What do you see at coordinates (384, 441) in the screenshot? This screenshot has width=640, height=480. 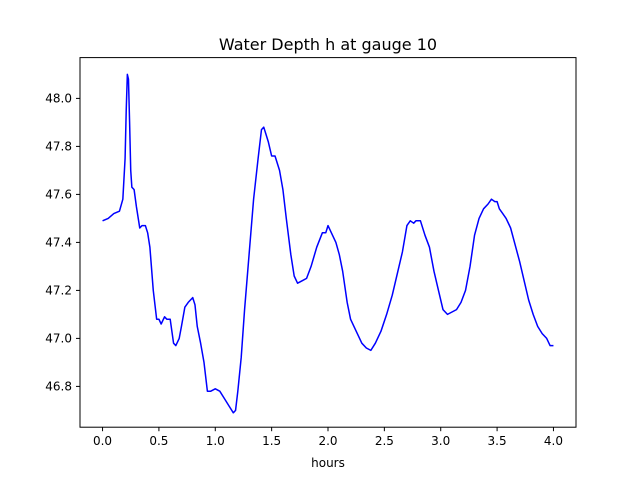 I see `x-tick-label: 2.5` at bounding box center [384, 441].